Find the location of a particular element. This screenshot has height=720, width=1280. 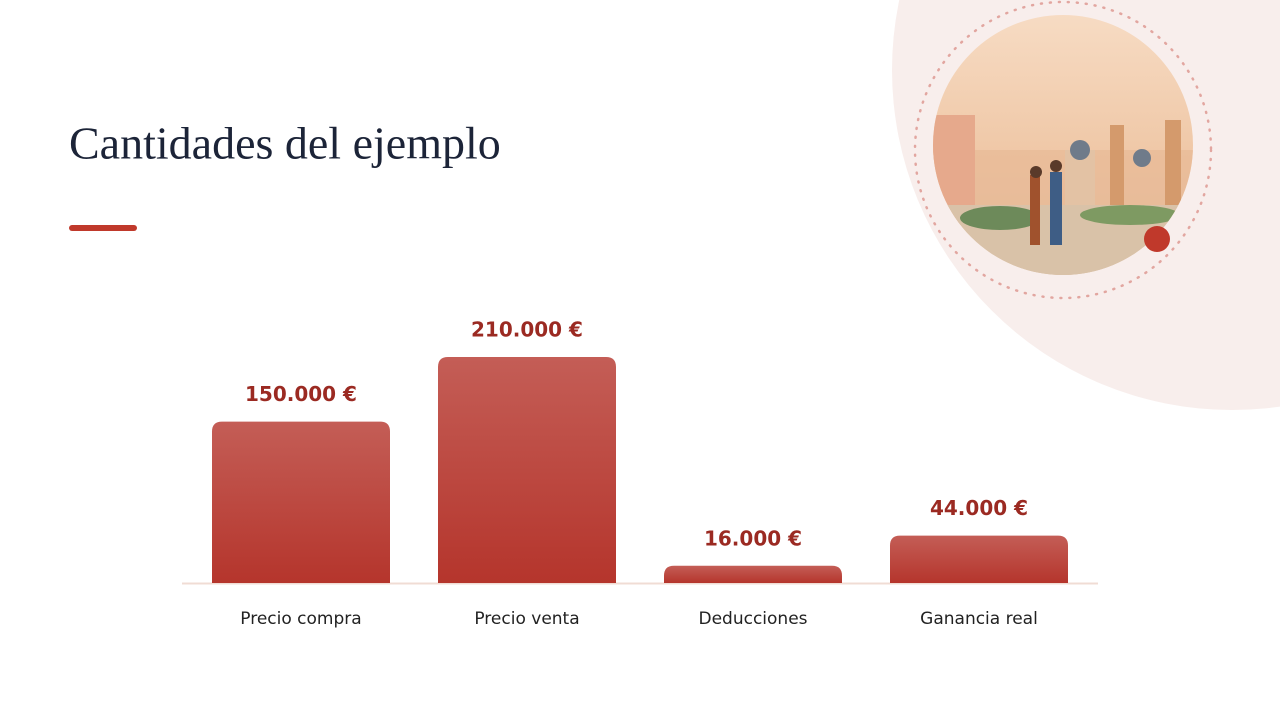

category-label: Precio venta is located at coordinates (526, 619).